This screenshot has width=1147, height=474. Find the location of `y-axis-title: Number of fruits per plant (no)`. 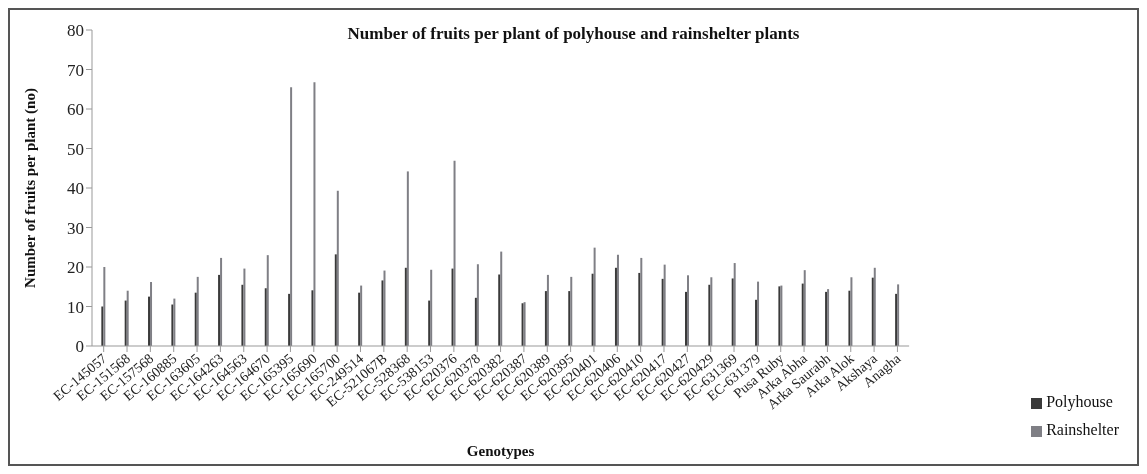

y-axis-title: Number of fruits per plant (no) is located at coordinates (31, 188).